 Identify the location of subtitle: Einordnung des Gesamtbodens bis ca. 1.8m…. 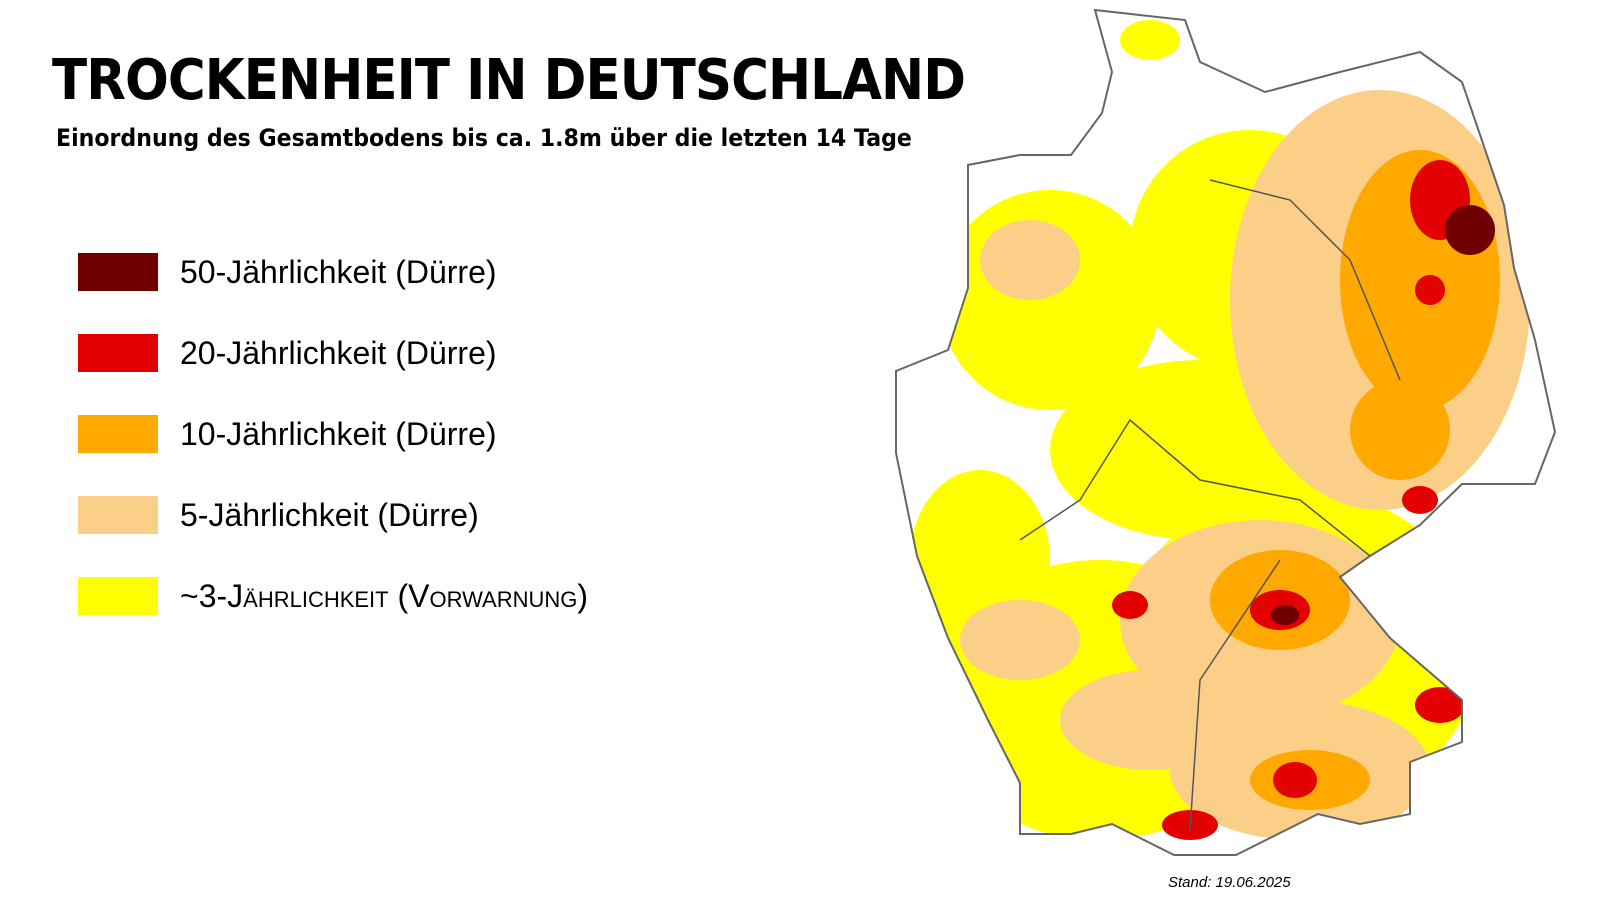
(484, 138).